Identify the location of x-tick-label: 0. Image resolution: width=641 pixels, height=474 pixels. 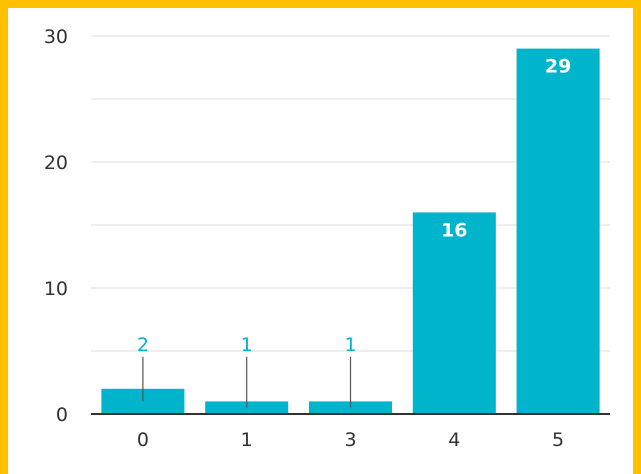
(143, 440).